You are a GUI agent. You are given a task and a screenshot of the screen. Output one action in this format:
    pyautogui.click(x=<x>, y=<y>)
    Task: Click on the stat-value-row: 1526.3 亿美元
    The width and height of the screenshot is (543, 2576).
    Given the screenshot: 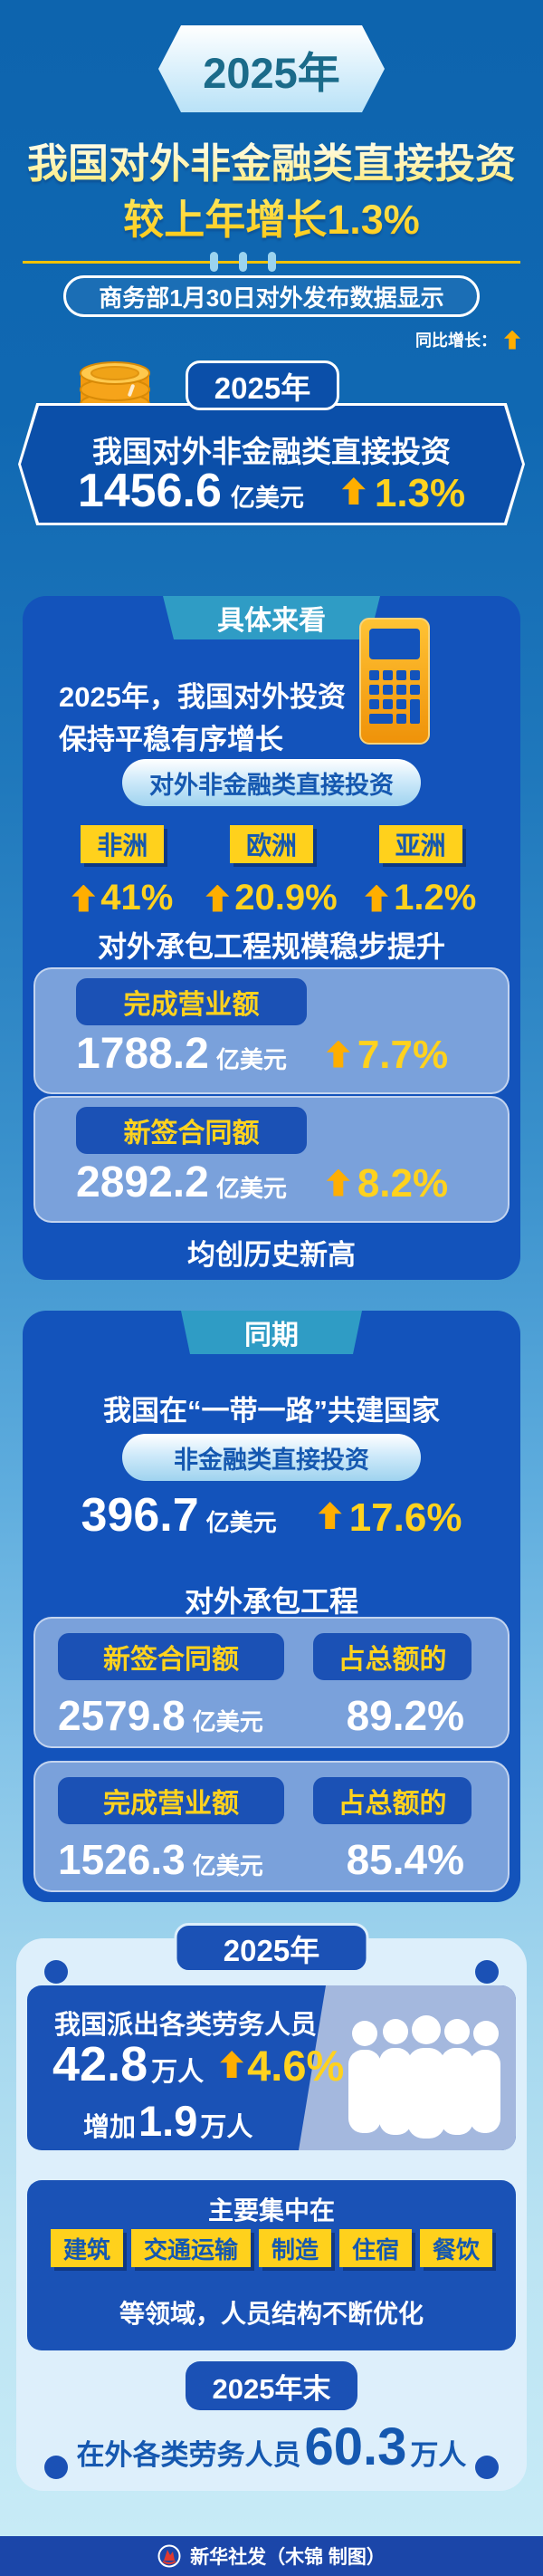 What is the action you would take?
    pyautogui.click(x=161, y=1859)
    